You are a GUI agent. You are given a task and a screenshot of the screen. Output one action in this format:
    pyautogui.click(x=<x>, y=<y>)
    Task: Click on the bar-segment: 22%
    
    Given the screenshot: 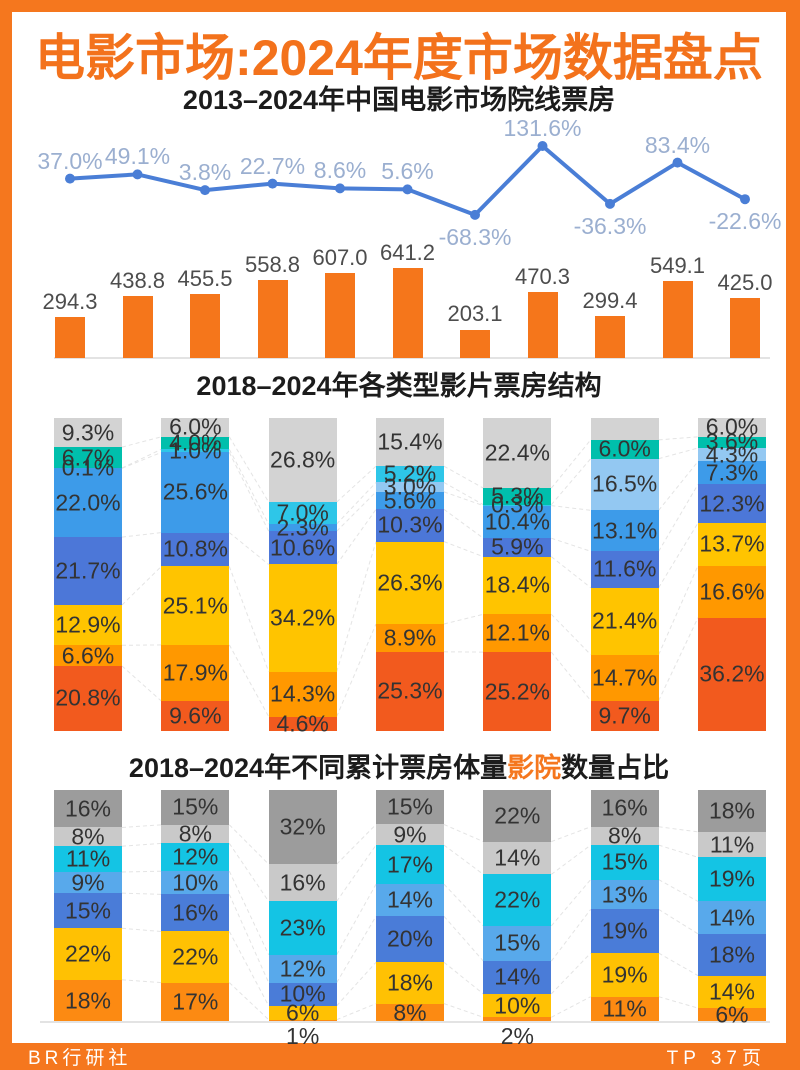 What is the action you would take?
    pyautogui.click(x=195, y=956)
    